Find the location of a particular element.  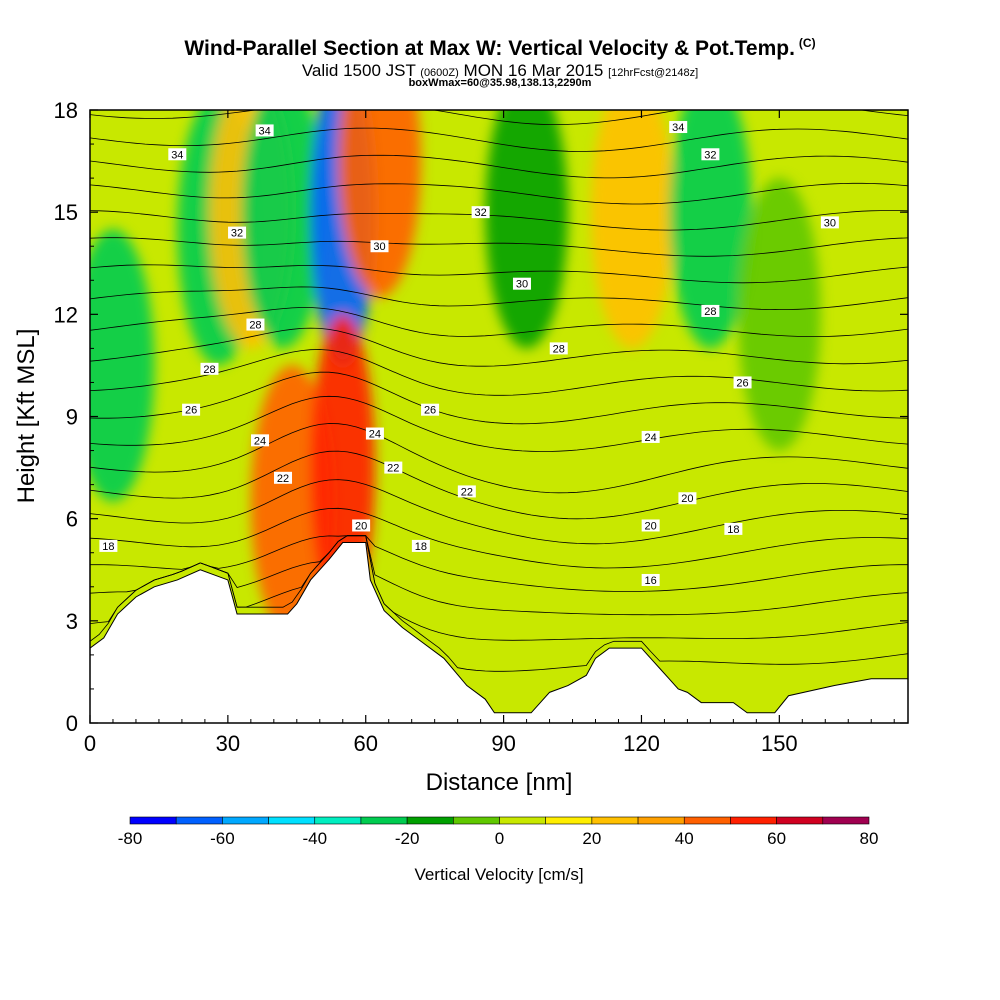

colorbar-tick-label: 80 is located at coordinates (869, 838).